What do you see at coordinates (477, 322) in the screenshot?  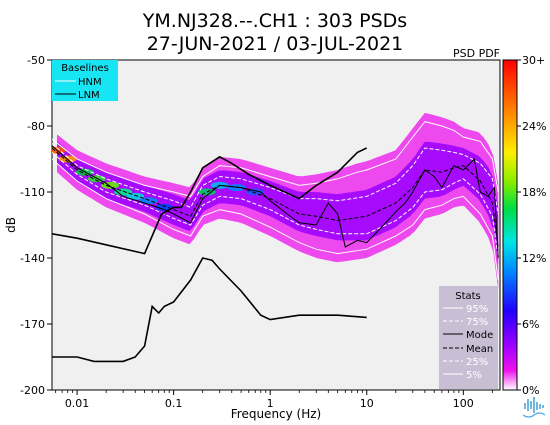 I see `stats-75-label: 75%` at bounding box center [477, 322].